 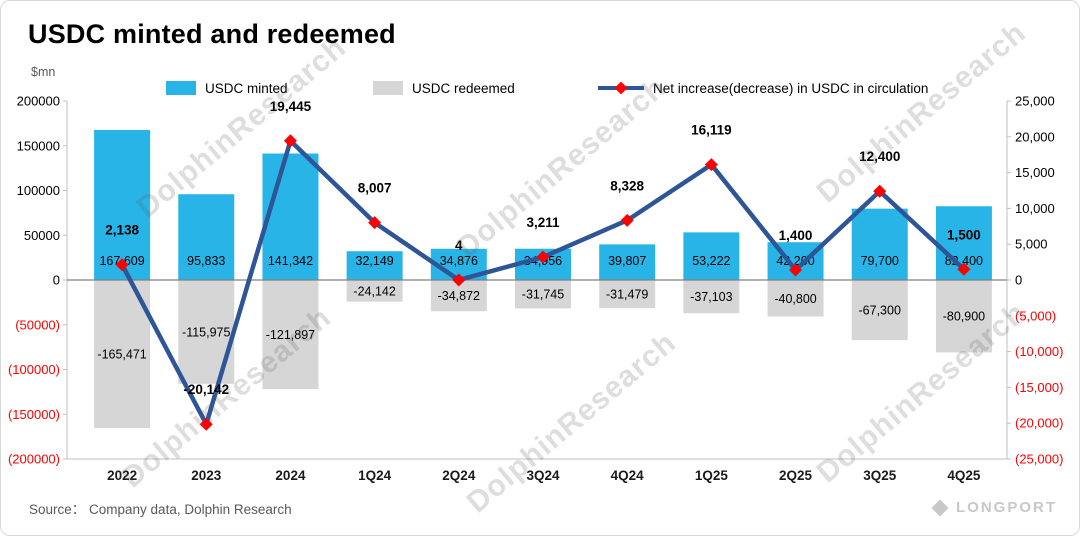 What do you see at coordinates (206, 261) in the screenshot?
I see `minted-bar-label: 95,833` at bounding box center [206, 261].